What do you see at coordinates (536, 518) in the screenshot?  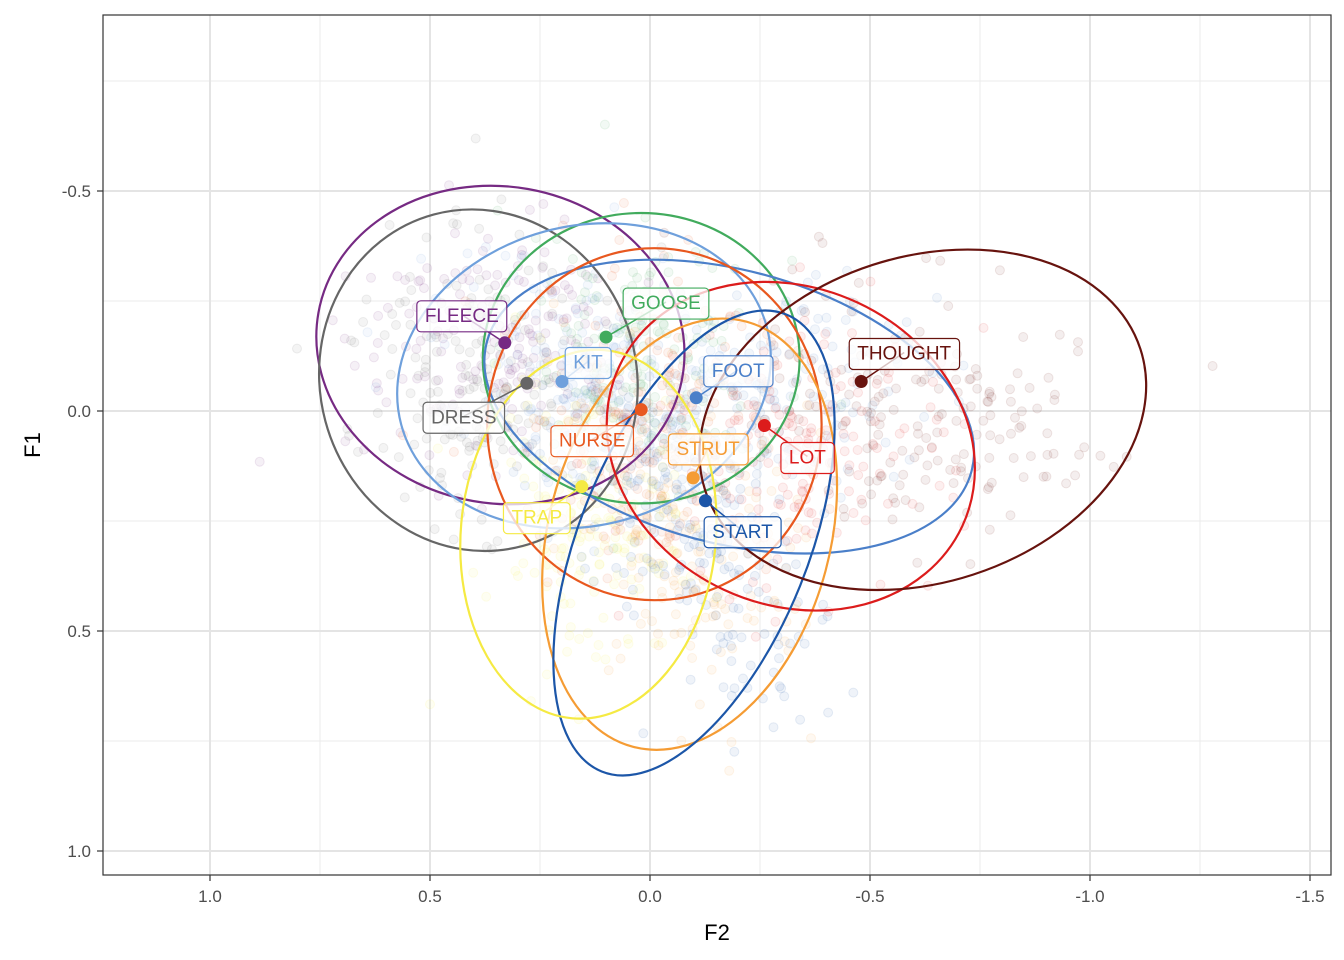 I see `label-box-trap` at bounding box center [536, 518].